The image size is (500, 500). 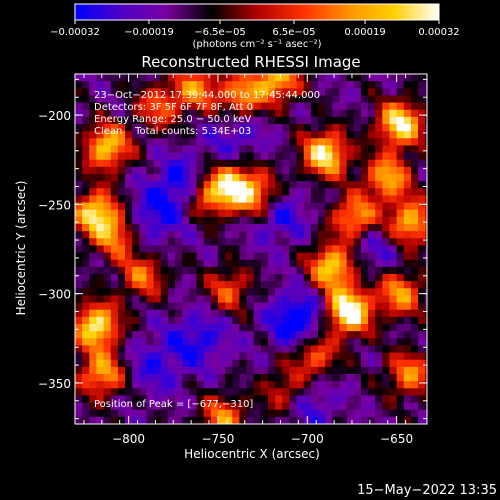 I want to click on colorbar-tick-label: −6.5e−05, so click(x=220, y=32).